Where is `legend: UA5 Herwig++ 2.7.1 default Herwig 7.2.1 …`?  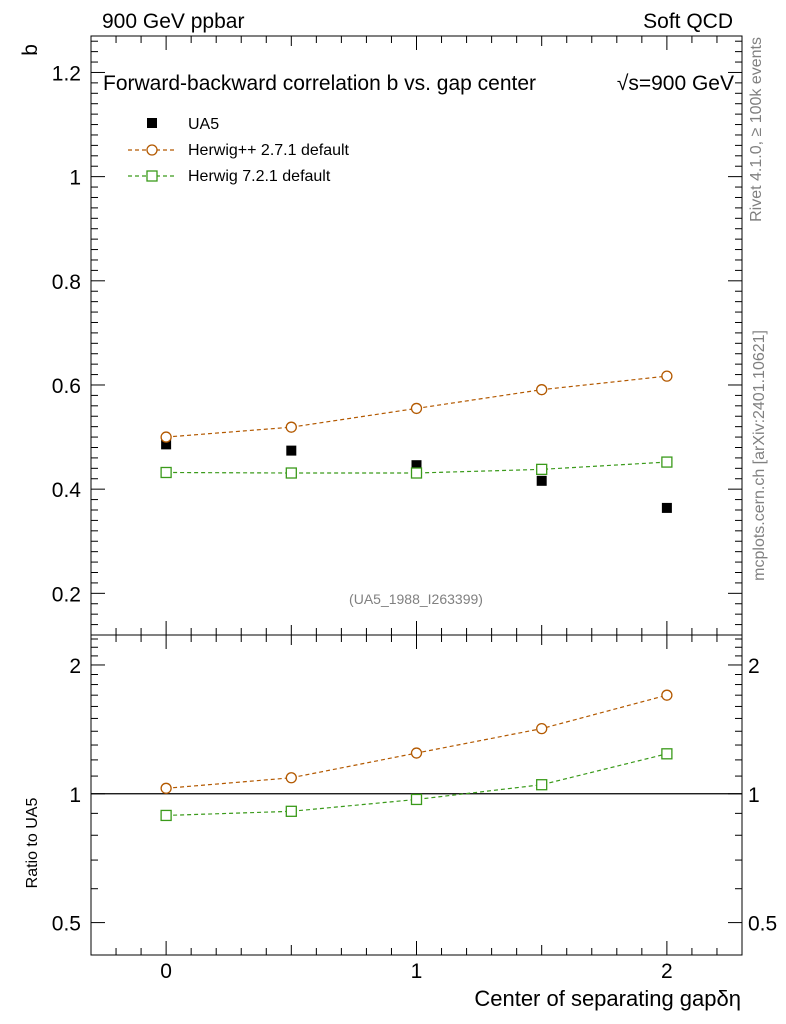
legend: UA5 Herwig++ 2.7.1 default Herwig 7.2.1 … is located at coordinates (239, 150).